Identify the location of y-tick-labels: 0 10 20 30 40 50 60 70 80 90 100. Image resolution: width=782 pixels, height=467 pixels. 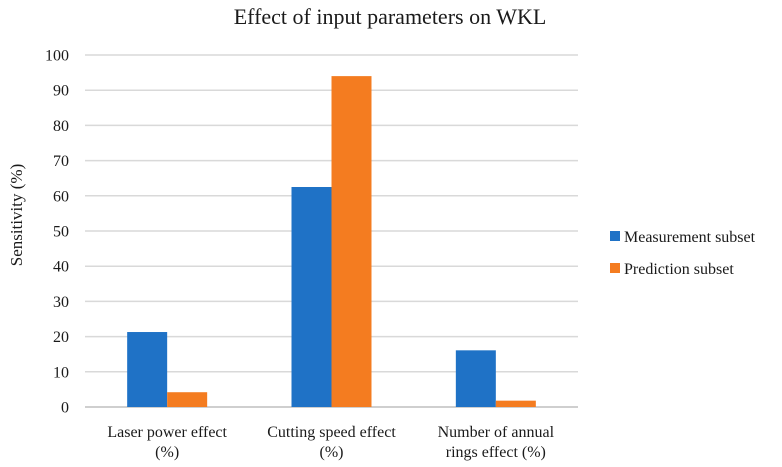
(57, 232).